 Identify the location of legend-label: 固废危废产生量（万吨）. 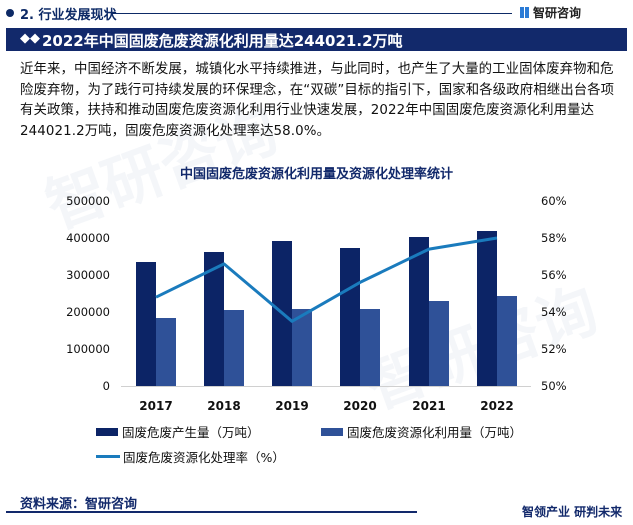
(191, 432).